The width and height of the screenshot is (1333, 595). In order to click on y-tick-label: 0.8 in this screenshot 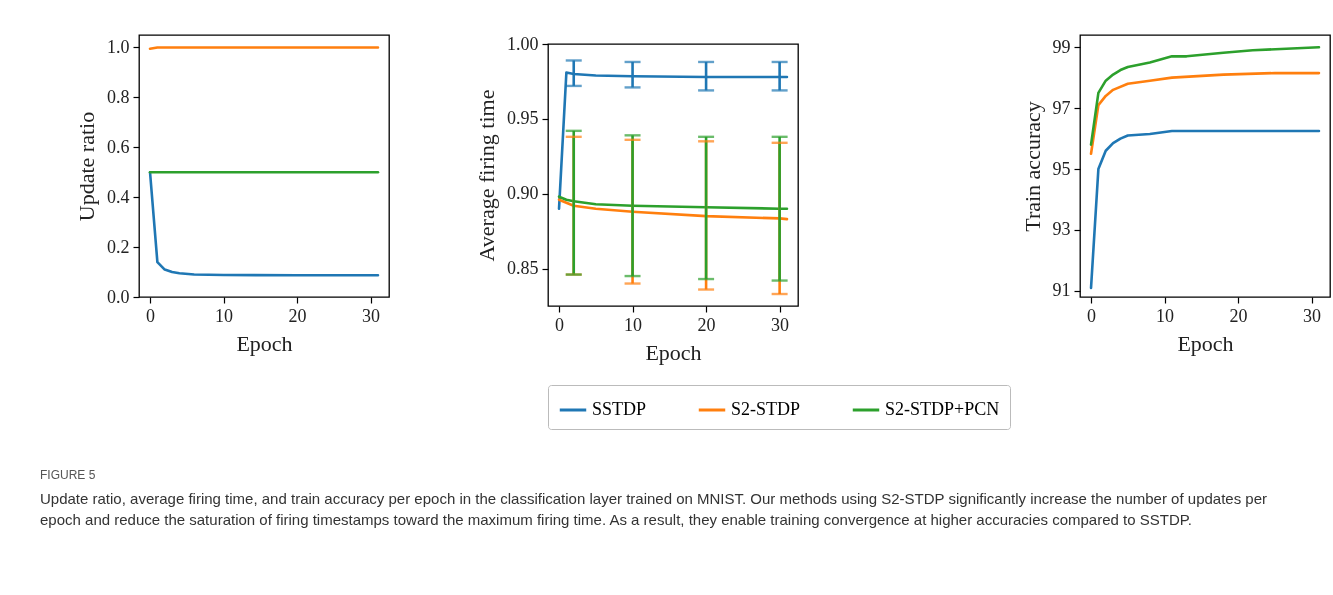, I will do `click(118, 96)`.